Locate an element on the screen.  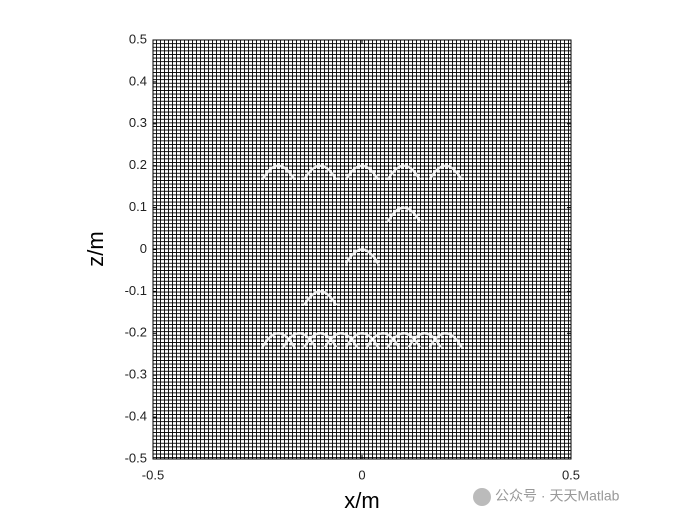
y-tick-label: -0.5 is located at coordinates (136, 457).